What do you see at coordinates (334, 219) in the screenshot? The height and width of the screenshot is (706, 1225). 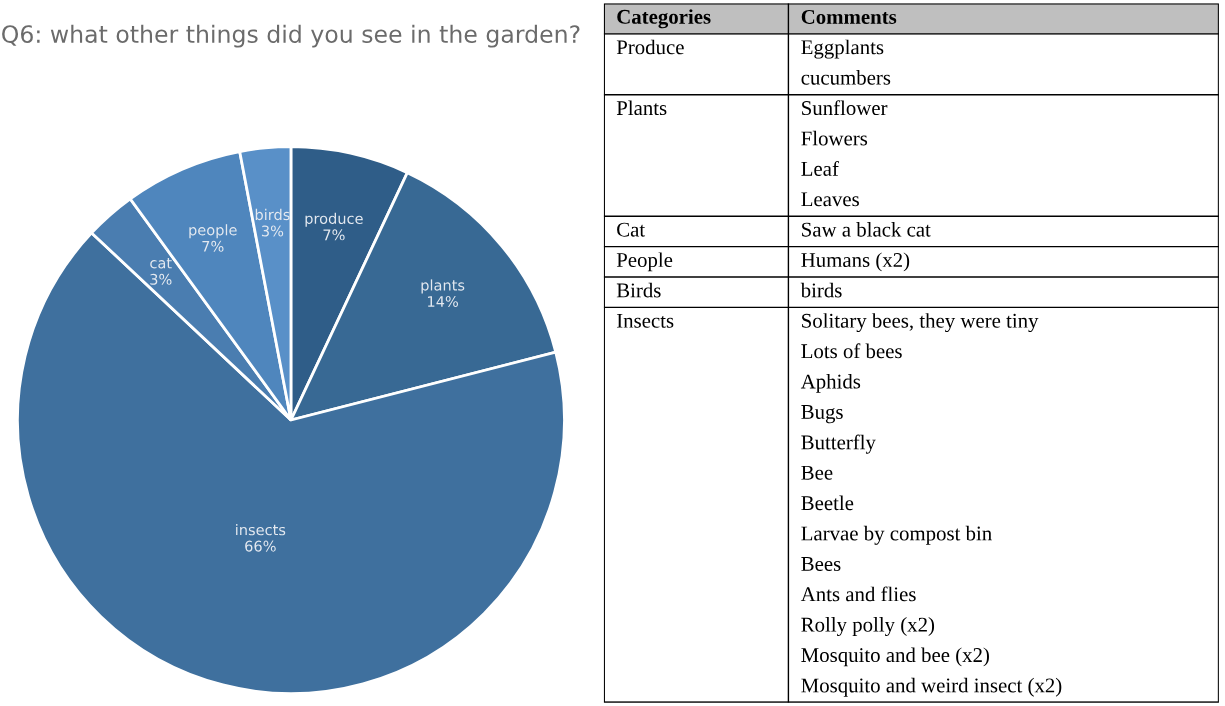 I see `slice-label: produce` at bounding box center [334, 219].